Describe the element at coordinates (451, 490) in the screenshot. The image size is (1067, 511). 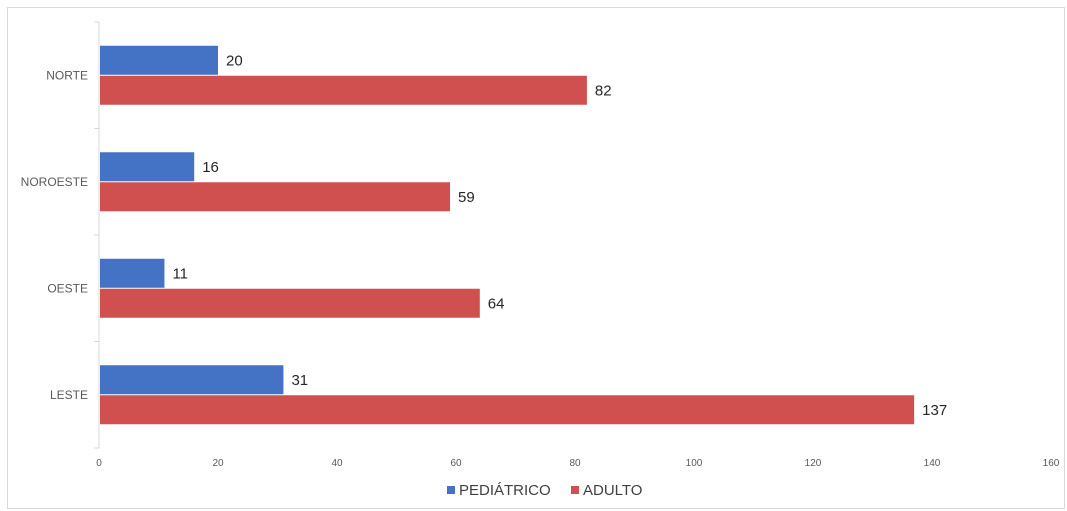
I see `legend-swatch-pediatrico` at that location.